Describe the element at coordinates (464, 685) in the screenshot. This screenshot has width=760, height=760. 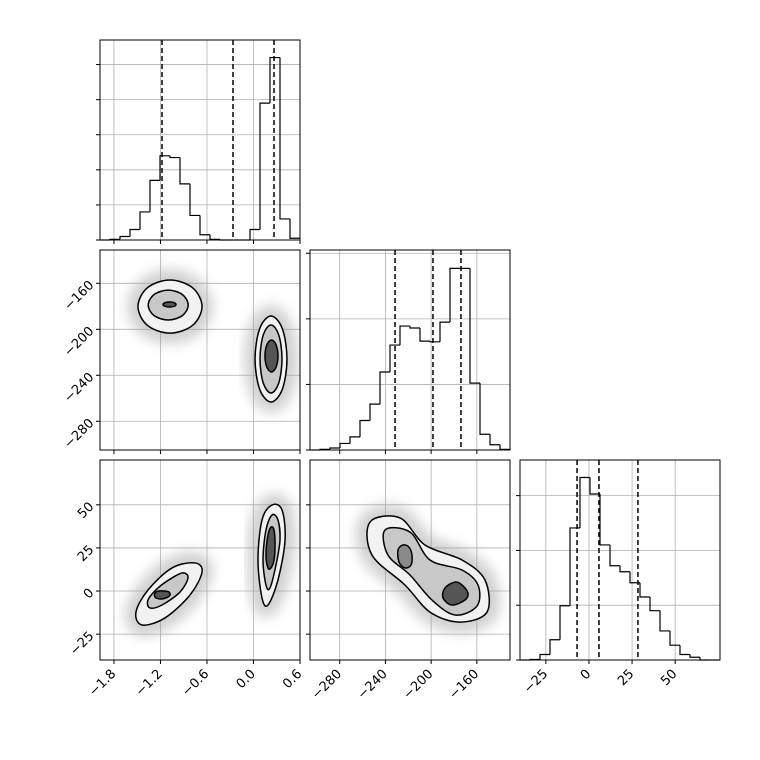
I see `x-tick-label: −160` at that location.